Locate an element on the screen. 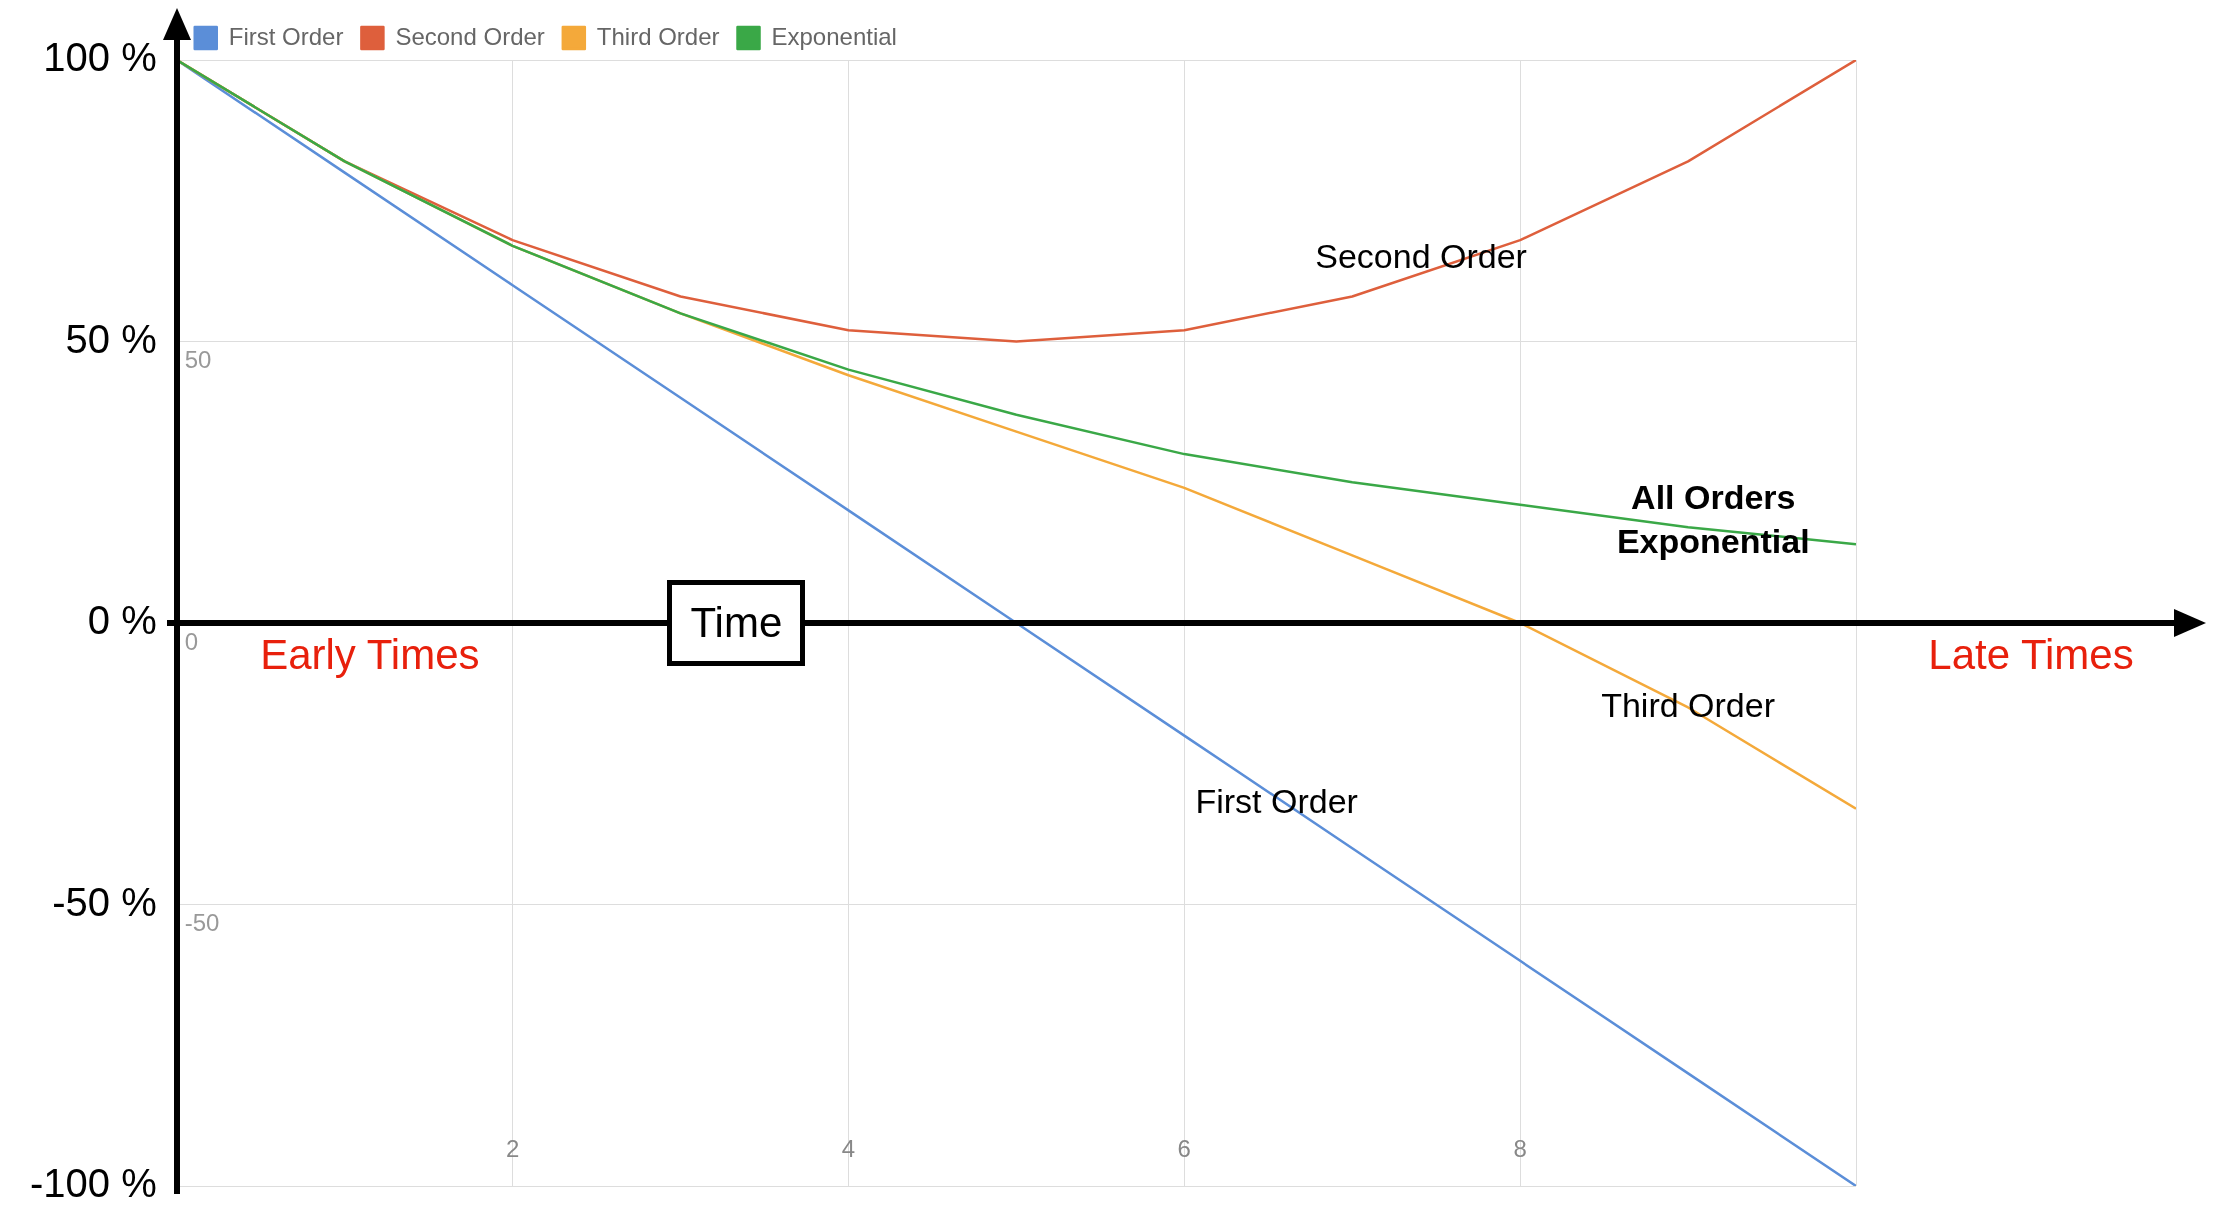  annotation: Third Order is located at coordinates (1688, 704).